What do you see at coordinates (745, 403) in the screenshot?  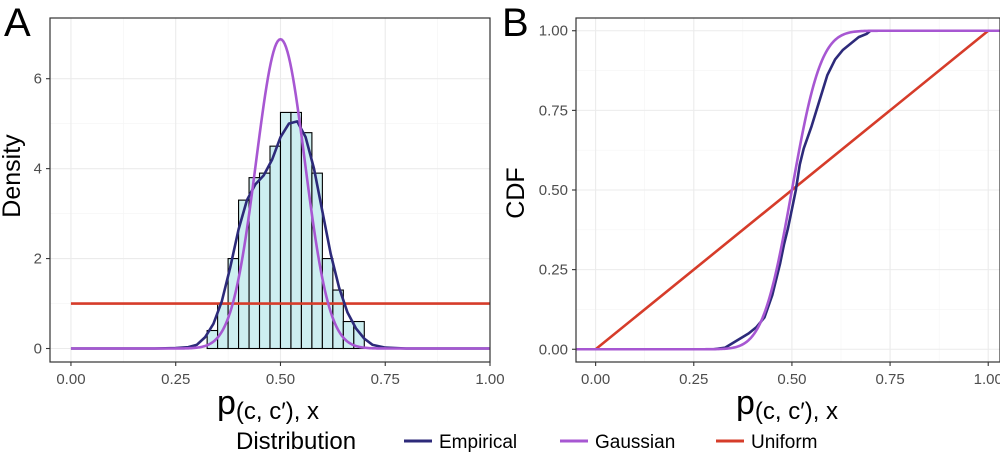 I see `panel-b-x-axis-title-main: p` at bounding box center [745, 403].